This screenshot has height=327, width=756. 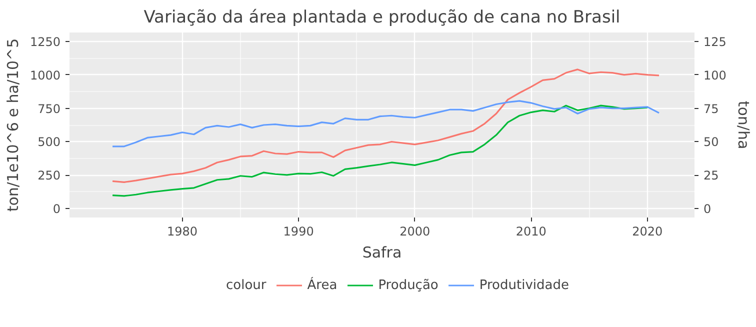 I want to click on y-axis-title: ton/1e10^6 e ha/10^5, so click(x=13, y=125).